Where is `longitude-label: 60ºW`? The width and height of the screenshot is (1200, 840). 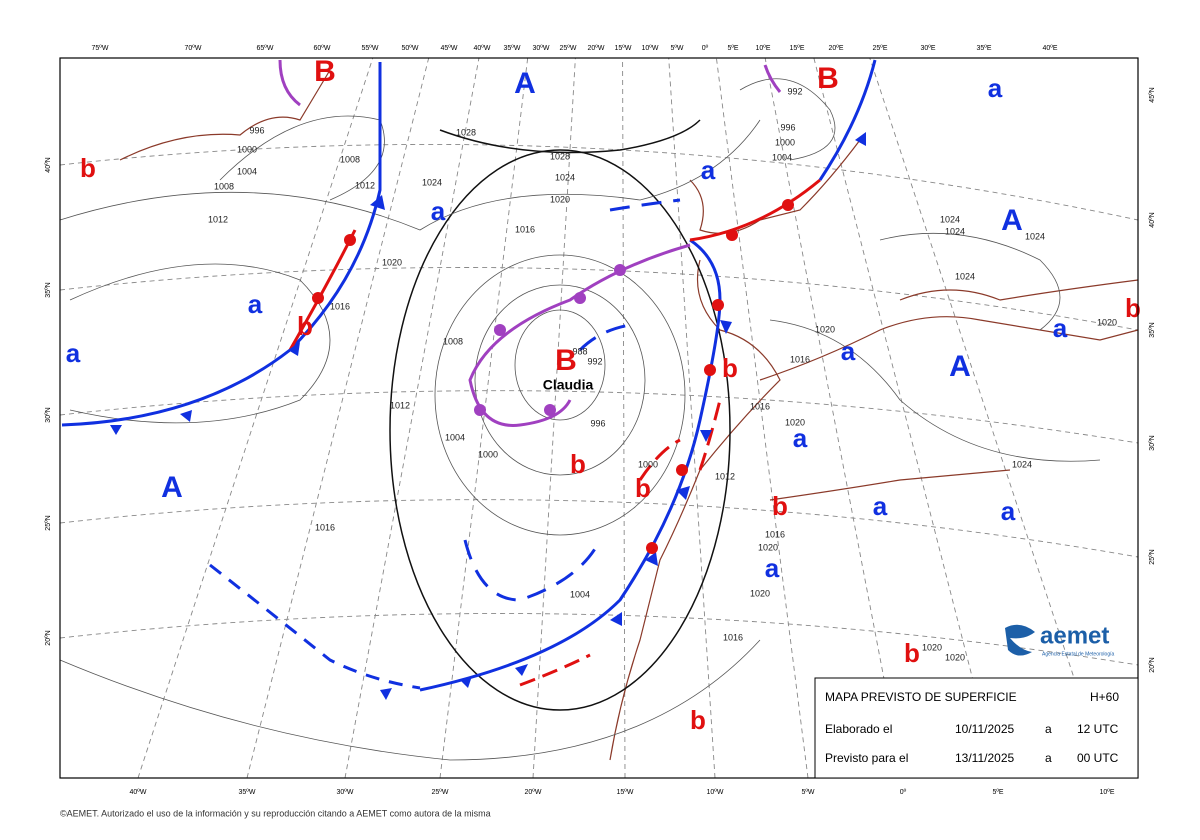 longitude-label: 60ºW is located at coordinates (322, 48).